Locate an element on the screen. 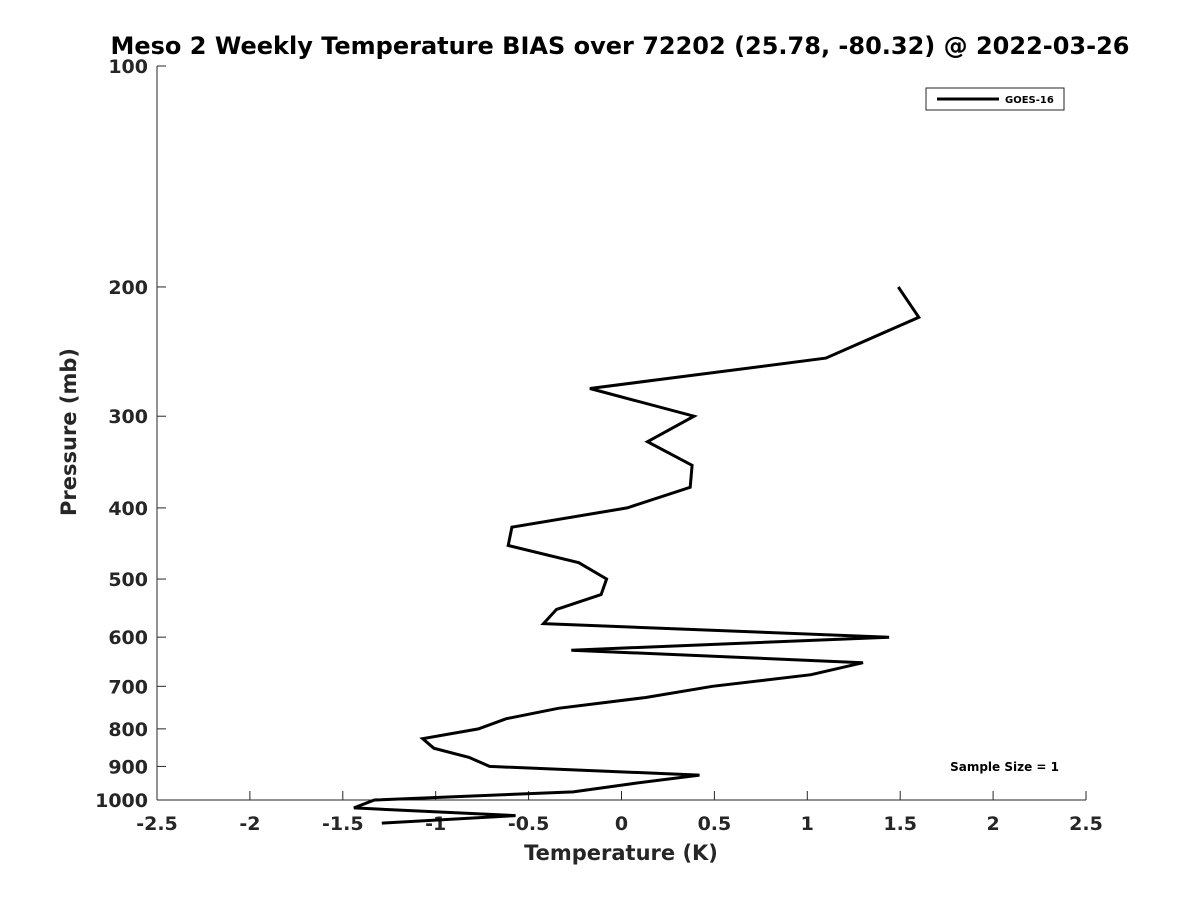 The image size is (1200, 900). x-tick-label: -2.5 is located at coordinates (157, 824).